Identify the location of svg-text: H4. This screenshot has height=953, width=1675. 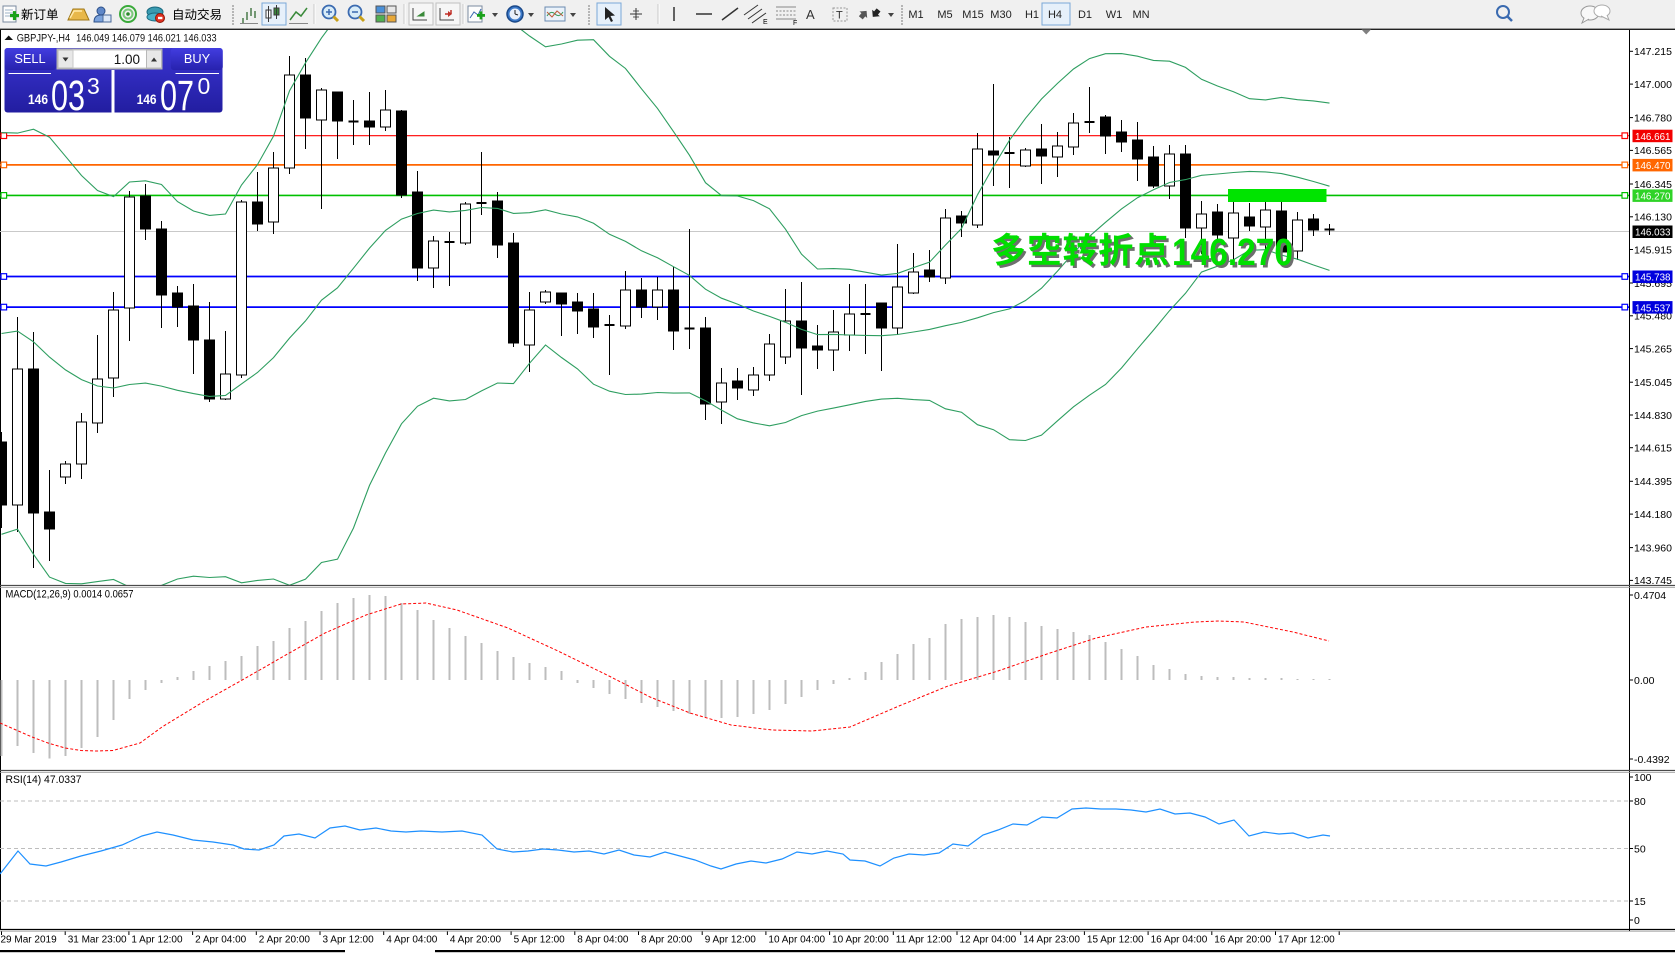
(1055, 15).